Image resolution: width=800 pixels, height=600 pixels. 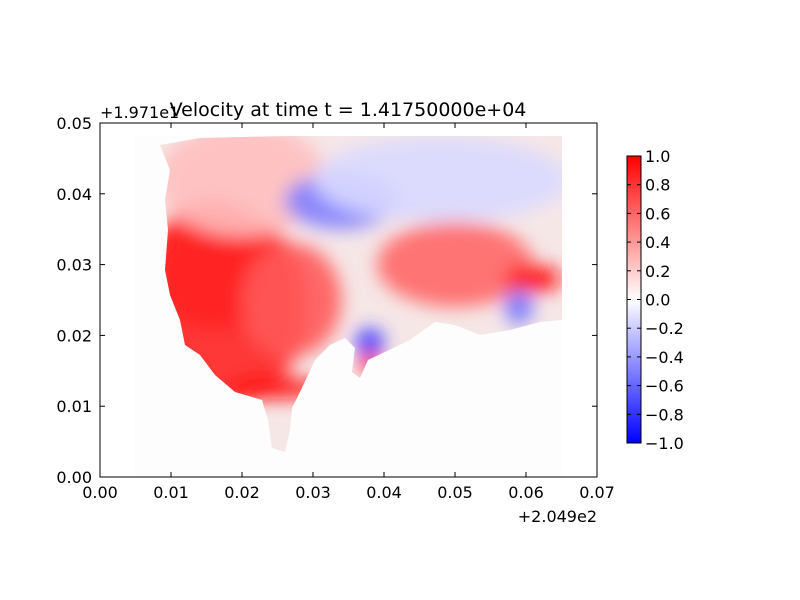 What do you see at coordinates (664, 357) in the screenshot?
I see `colorbar-tick-label: −0.4` at bounding box center [664, 357].